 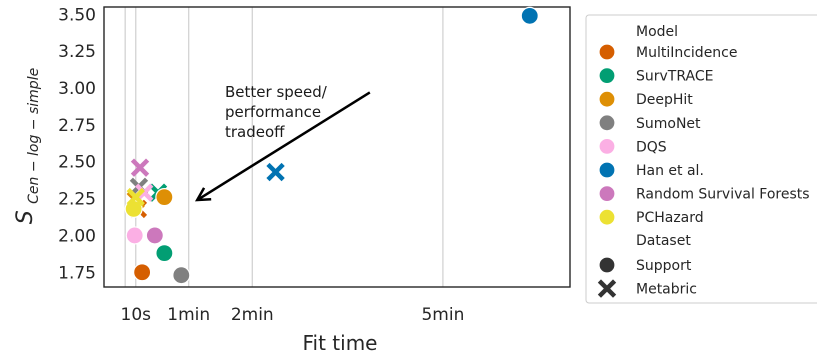 What do you see at coordinates (77, 236) in the screenshot?
I see `y-tick-label: 2.00` at bounding box center [77, 236].